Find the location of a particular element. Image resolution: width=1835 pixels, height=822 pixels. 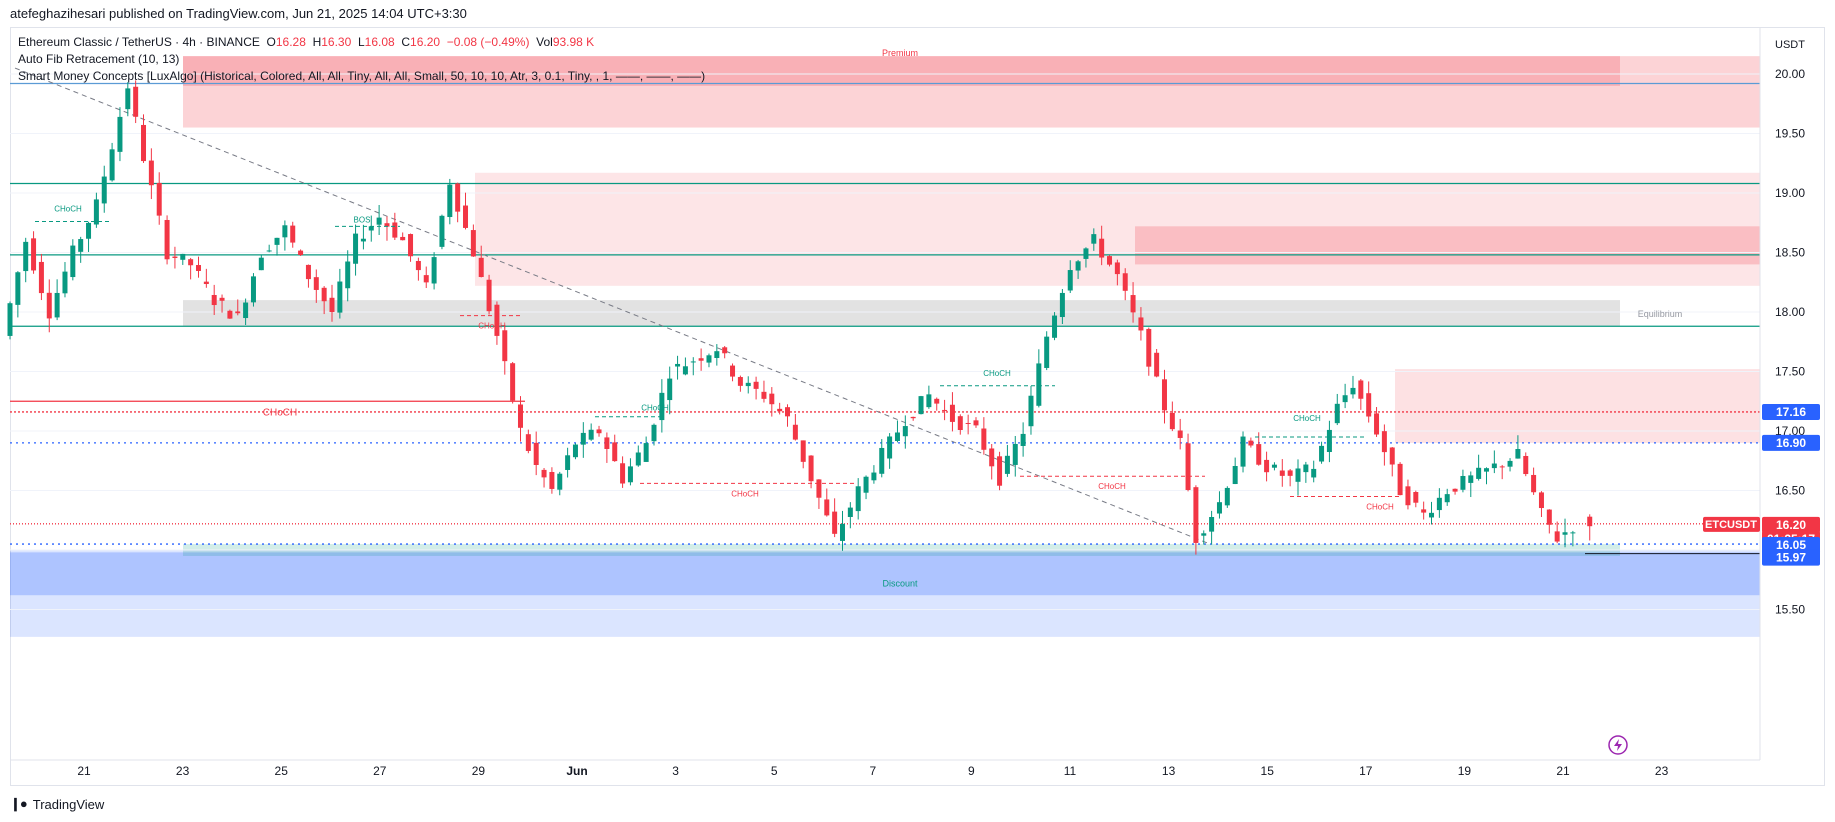

tag-16-05-bg is located at coordinates (1791, 545).